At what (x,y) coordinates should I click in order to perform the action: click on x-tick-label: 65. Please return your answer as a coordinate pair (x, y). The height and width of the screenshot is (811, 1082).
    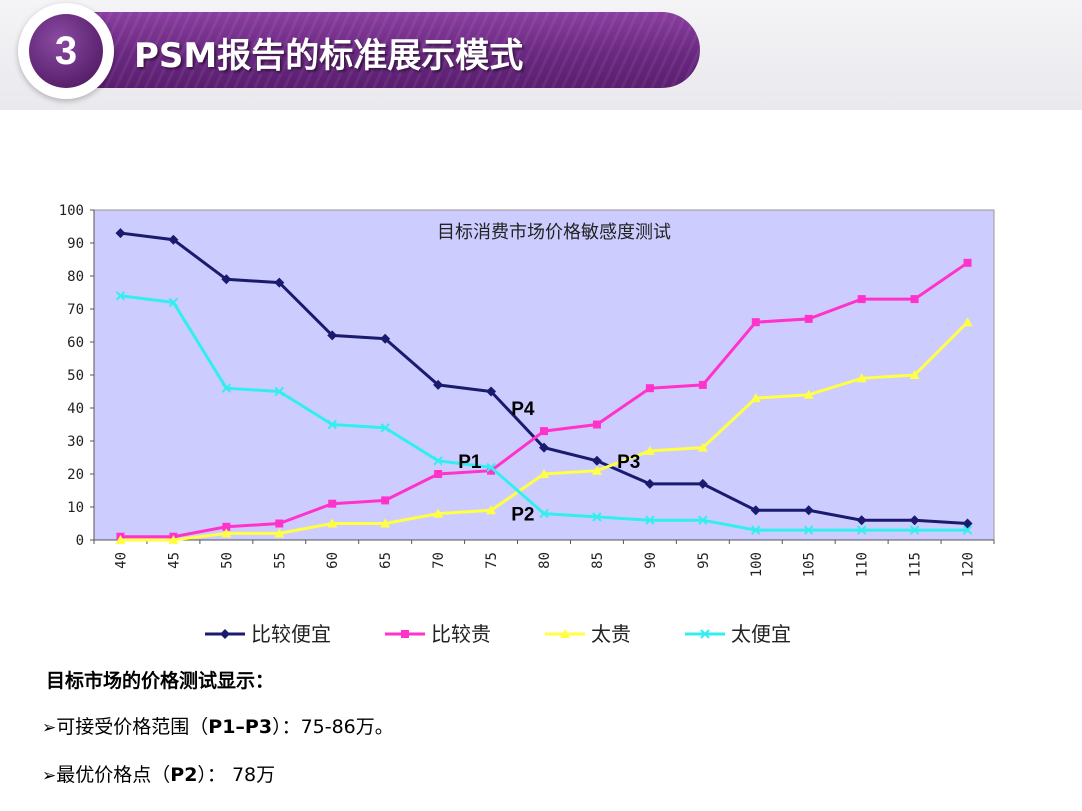
    Looking at the image, I should click on (386, 560).